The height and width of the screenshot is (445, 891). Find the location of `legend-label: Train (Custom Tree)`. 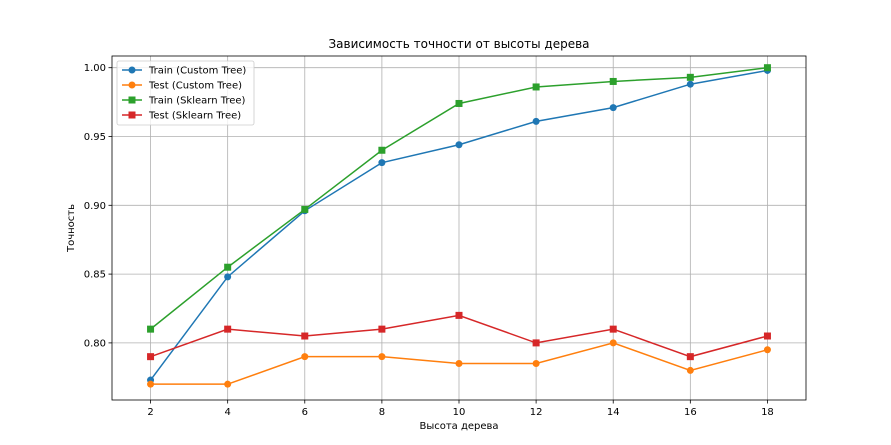

legend-label: Train (Custom Tree) is located at coordinates (197, 71).